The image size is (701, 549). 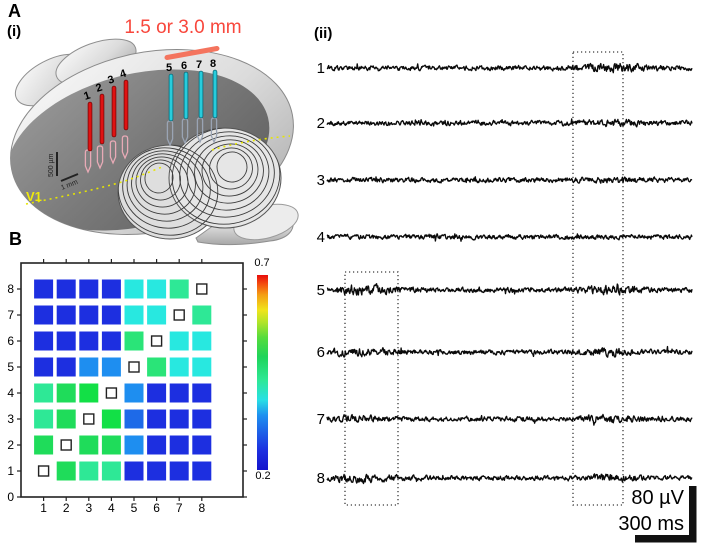 I want to click on trace-number-label: 6, so click(x=321, y=352).